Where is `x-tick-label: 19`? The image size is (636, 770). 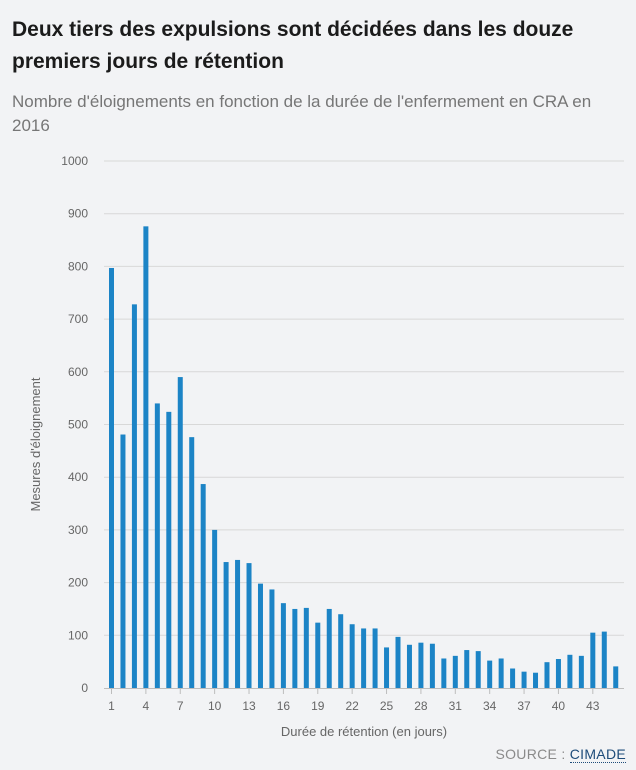 x-tick-label: 19 is located at coordinates (318, 706).